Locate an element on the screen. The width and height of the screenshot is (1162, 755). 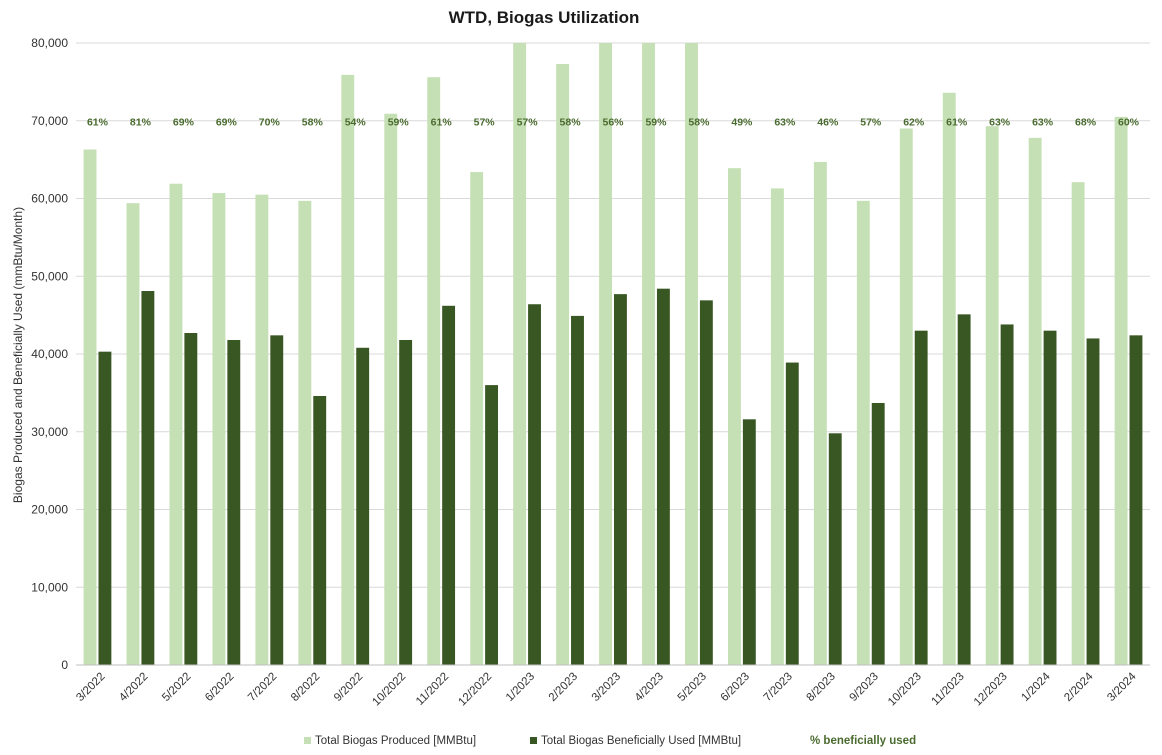
y-tick-label: 50,000 is located at coordinates (49, 276).